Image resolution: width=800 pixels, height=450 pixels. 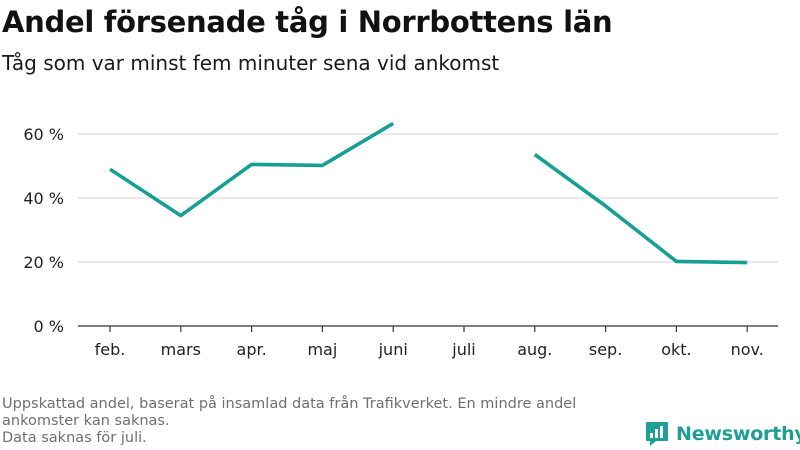 I want to click on brand-logo: Newsworthy, so click(x=722, y=434).